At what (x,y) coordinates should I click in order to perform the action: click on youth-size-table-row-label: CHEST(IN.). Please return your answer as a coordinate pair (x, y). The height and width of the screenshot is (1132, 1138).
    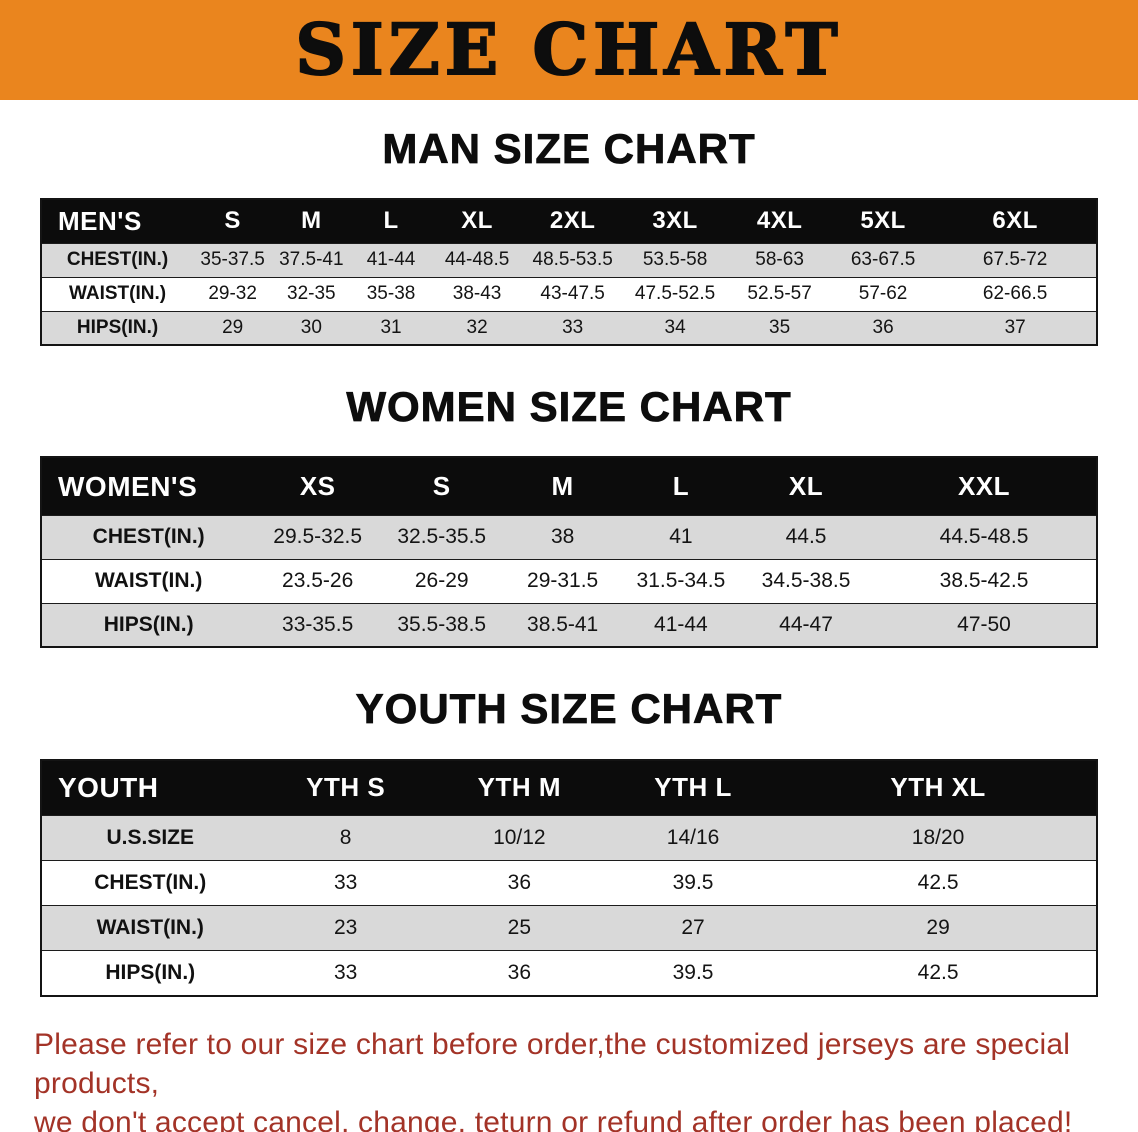
    Looking at the image, I should click on (150, 883).